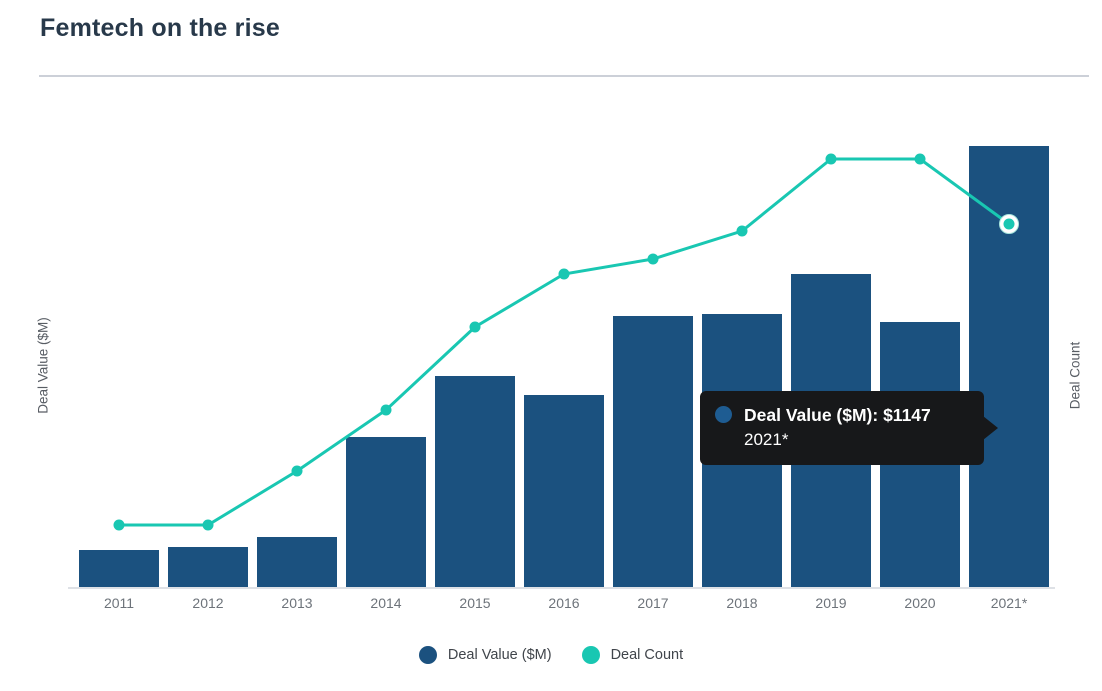  I want to click on tooltip-arrow-icon, so click(990, 428).